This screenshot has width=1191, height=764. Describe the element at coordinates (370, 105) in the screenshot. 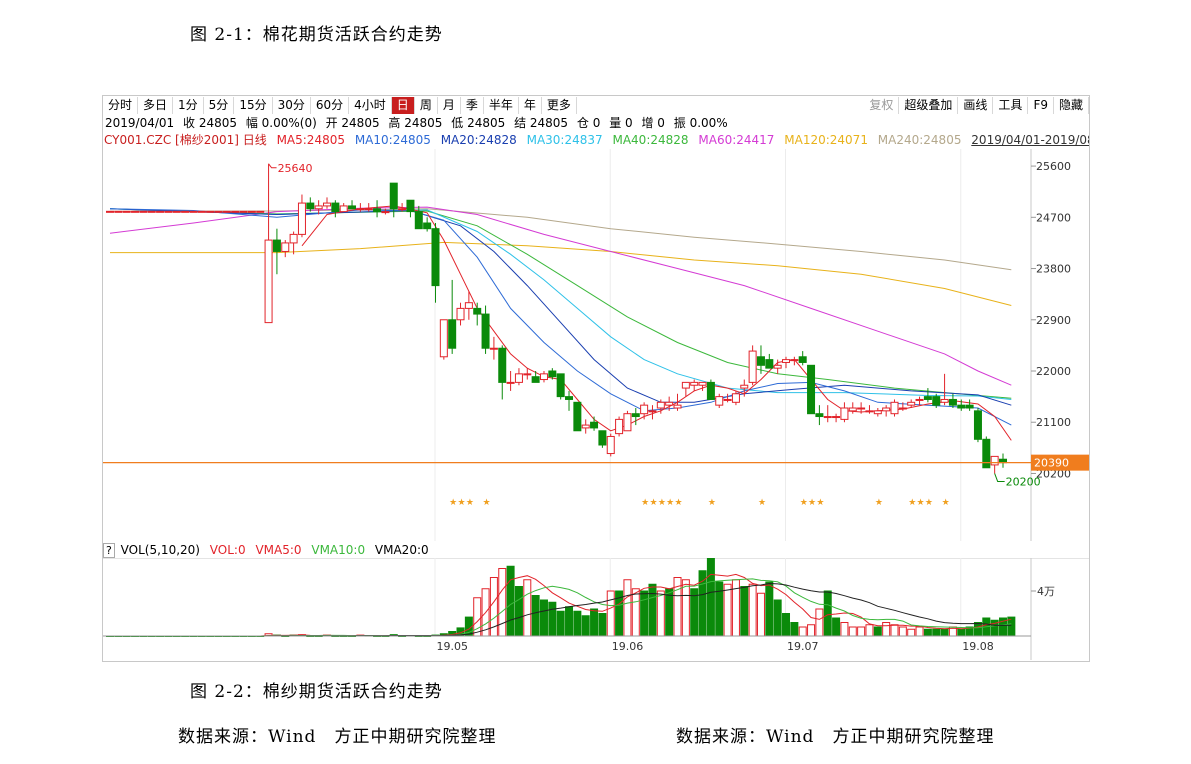

I see `toolbar-item-7: 4小时` at that location.